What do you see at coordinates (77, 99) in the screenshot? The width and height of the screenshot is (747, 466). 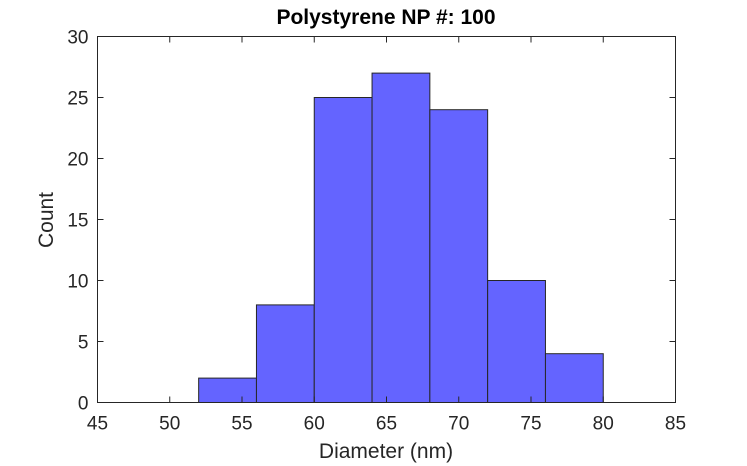 I see `y-tick-label-5: 25` at bounding box center [77, 99].